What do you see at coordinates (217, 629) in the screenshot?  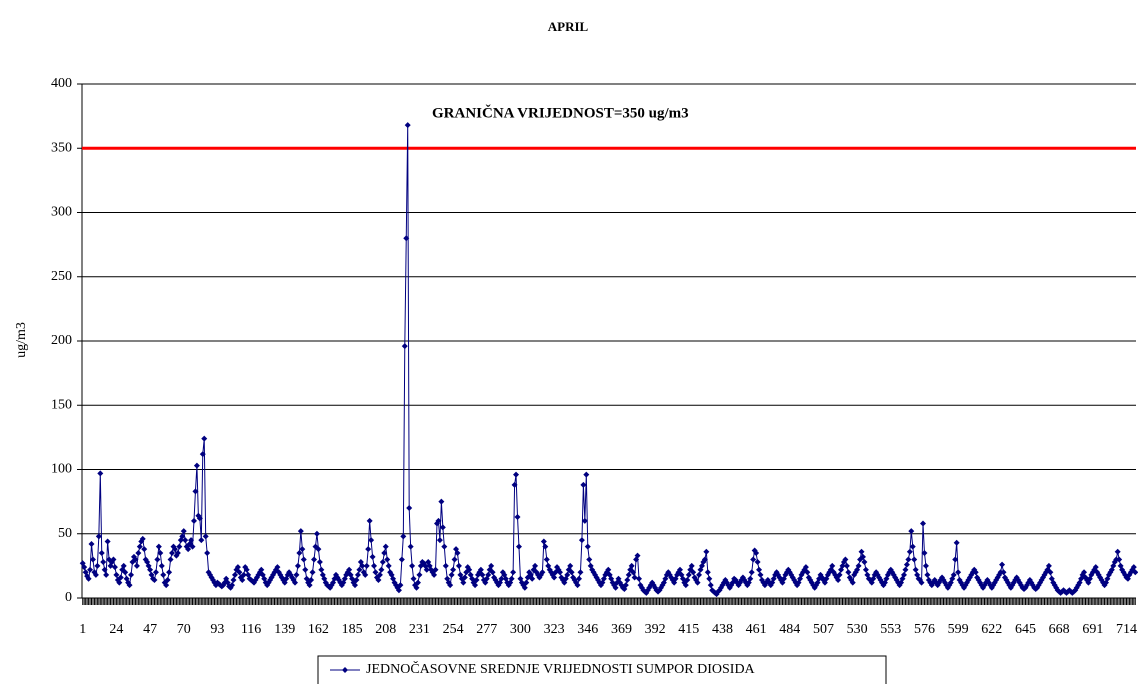 I see `x-tick-label: 93` at bounding box center [217, 629].